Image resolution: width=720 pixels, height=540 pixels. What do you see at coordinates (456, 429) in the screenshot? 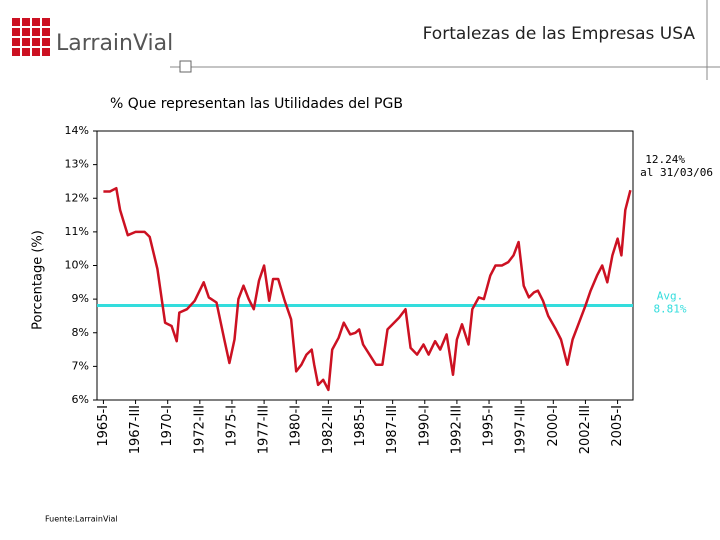
I see `x-tick-label: 1992-III` at bounding box center [456, 429].